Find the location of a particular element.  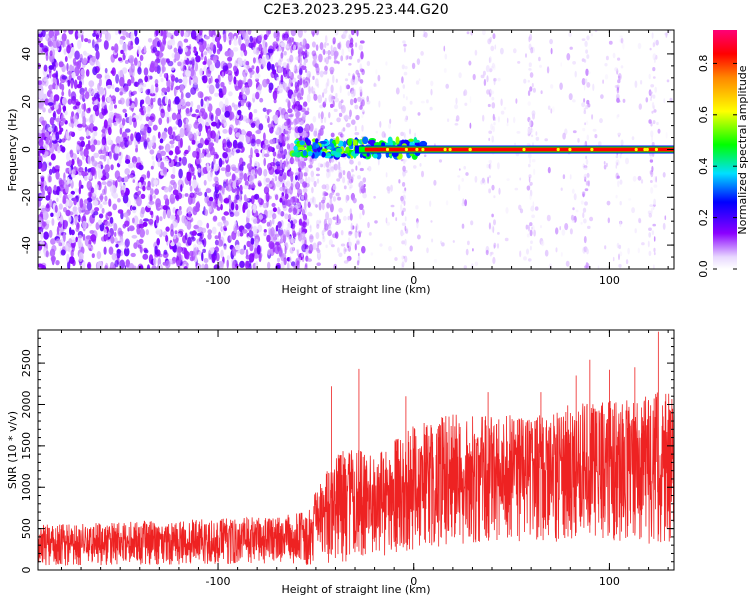

colorbar-tick-label: 0.4 is located at coordinates (703, 166).